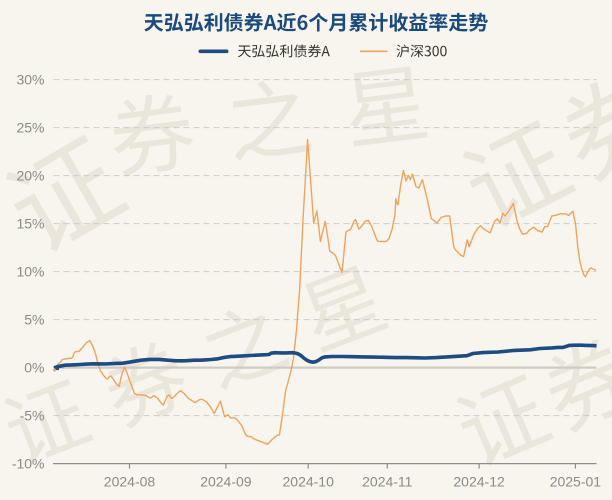 The height and width of the screenshot is (500, 612). Describe the element at coordinates (34, 320) in the screenshot. I see `svg-text: 5%` at that location.